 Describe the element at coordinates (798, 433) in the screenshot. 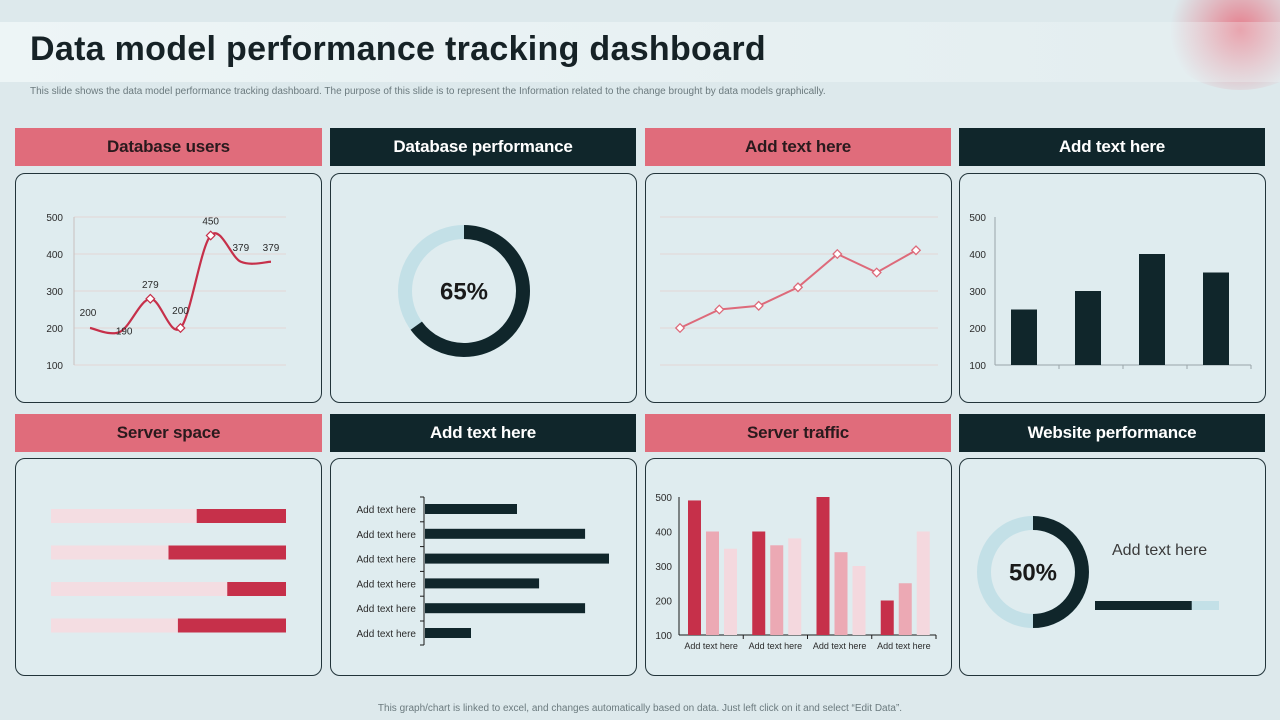

I see `panel-header-server-traffic: Server traffic` at that location.